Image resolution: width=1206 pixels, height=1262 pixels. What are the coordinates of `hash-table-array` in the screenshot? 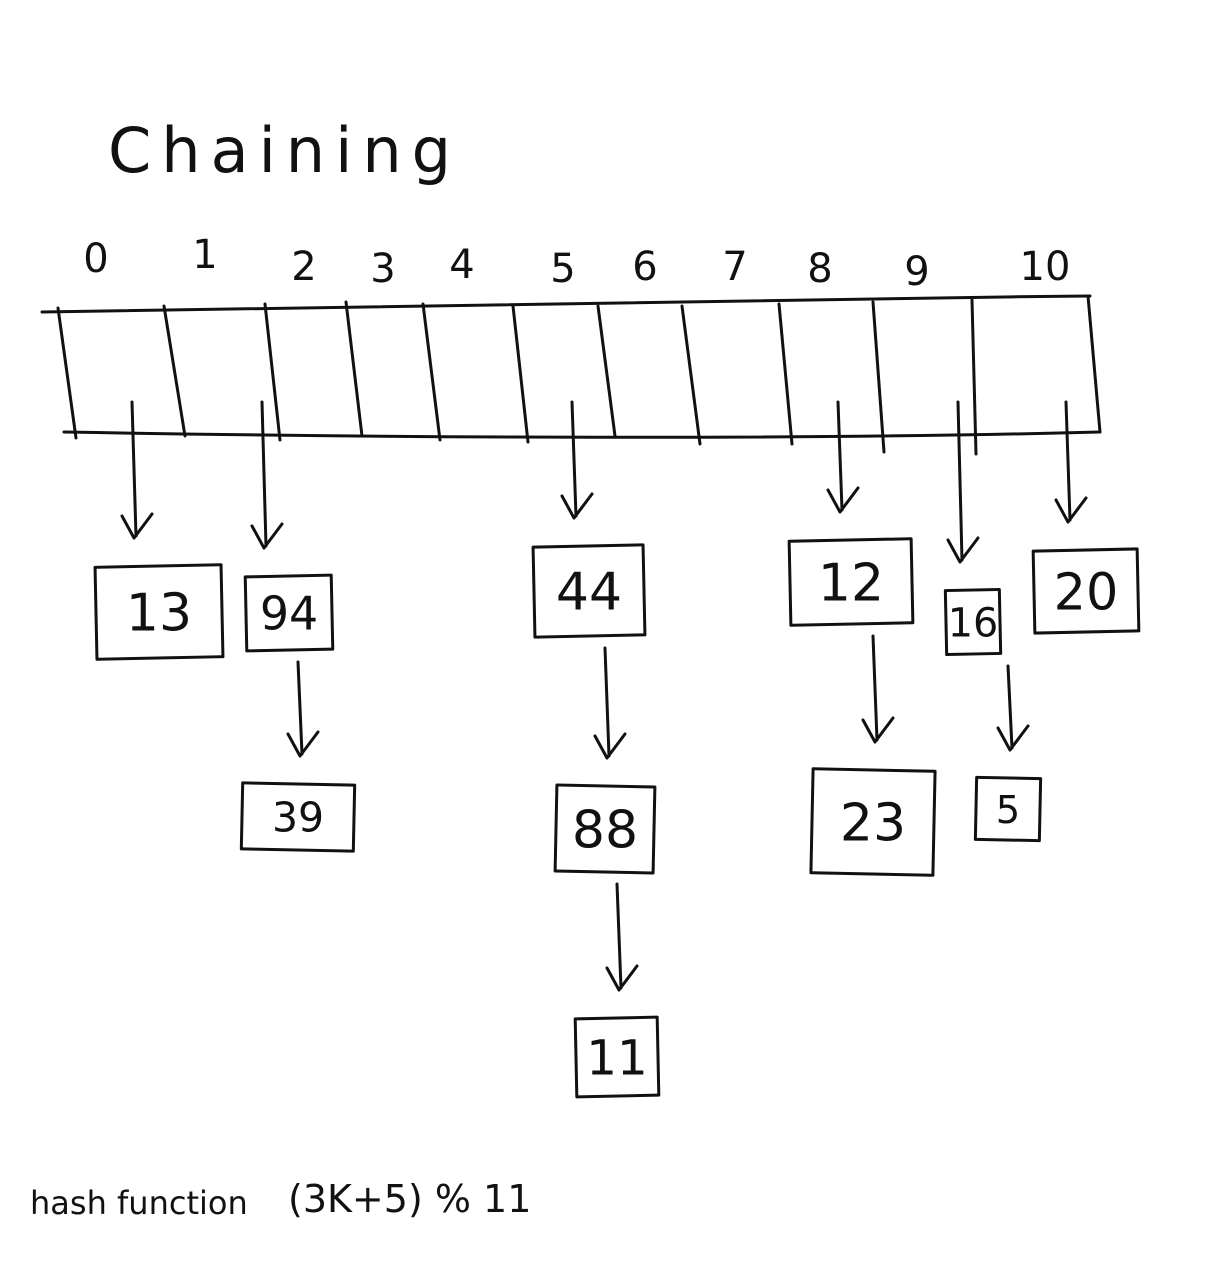 It's located at (571, 375).